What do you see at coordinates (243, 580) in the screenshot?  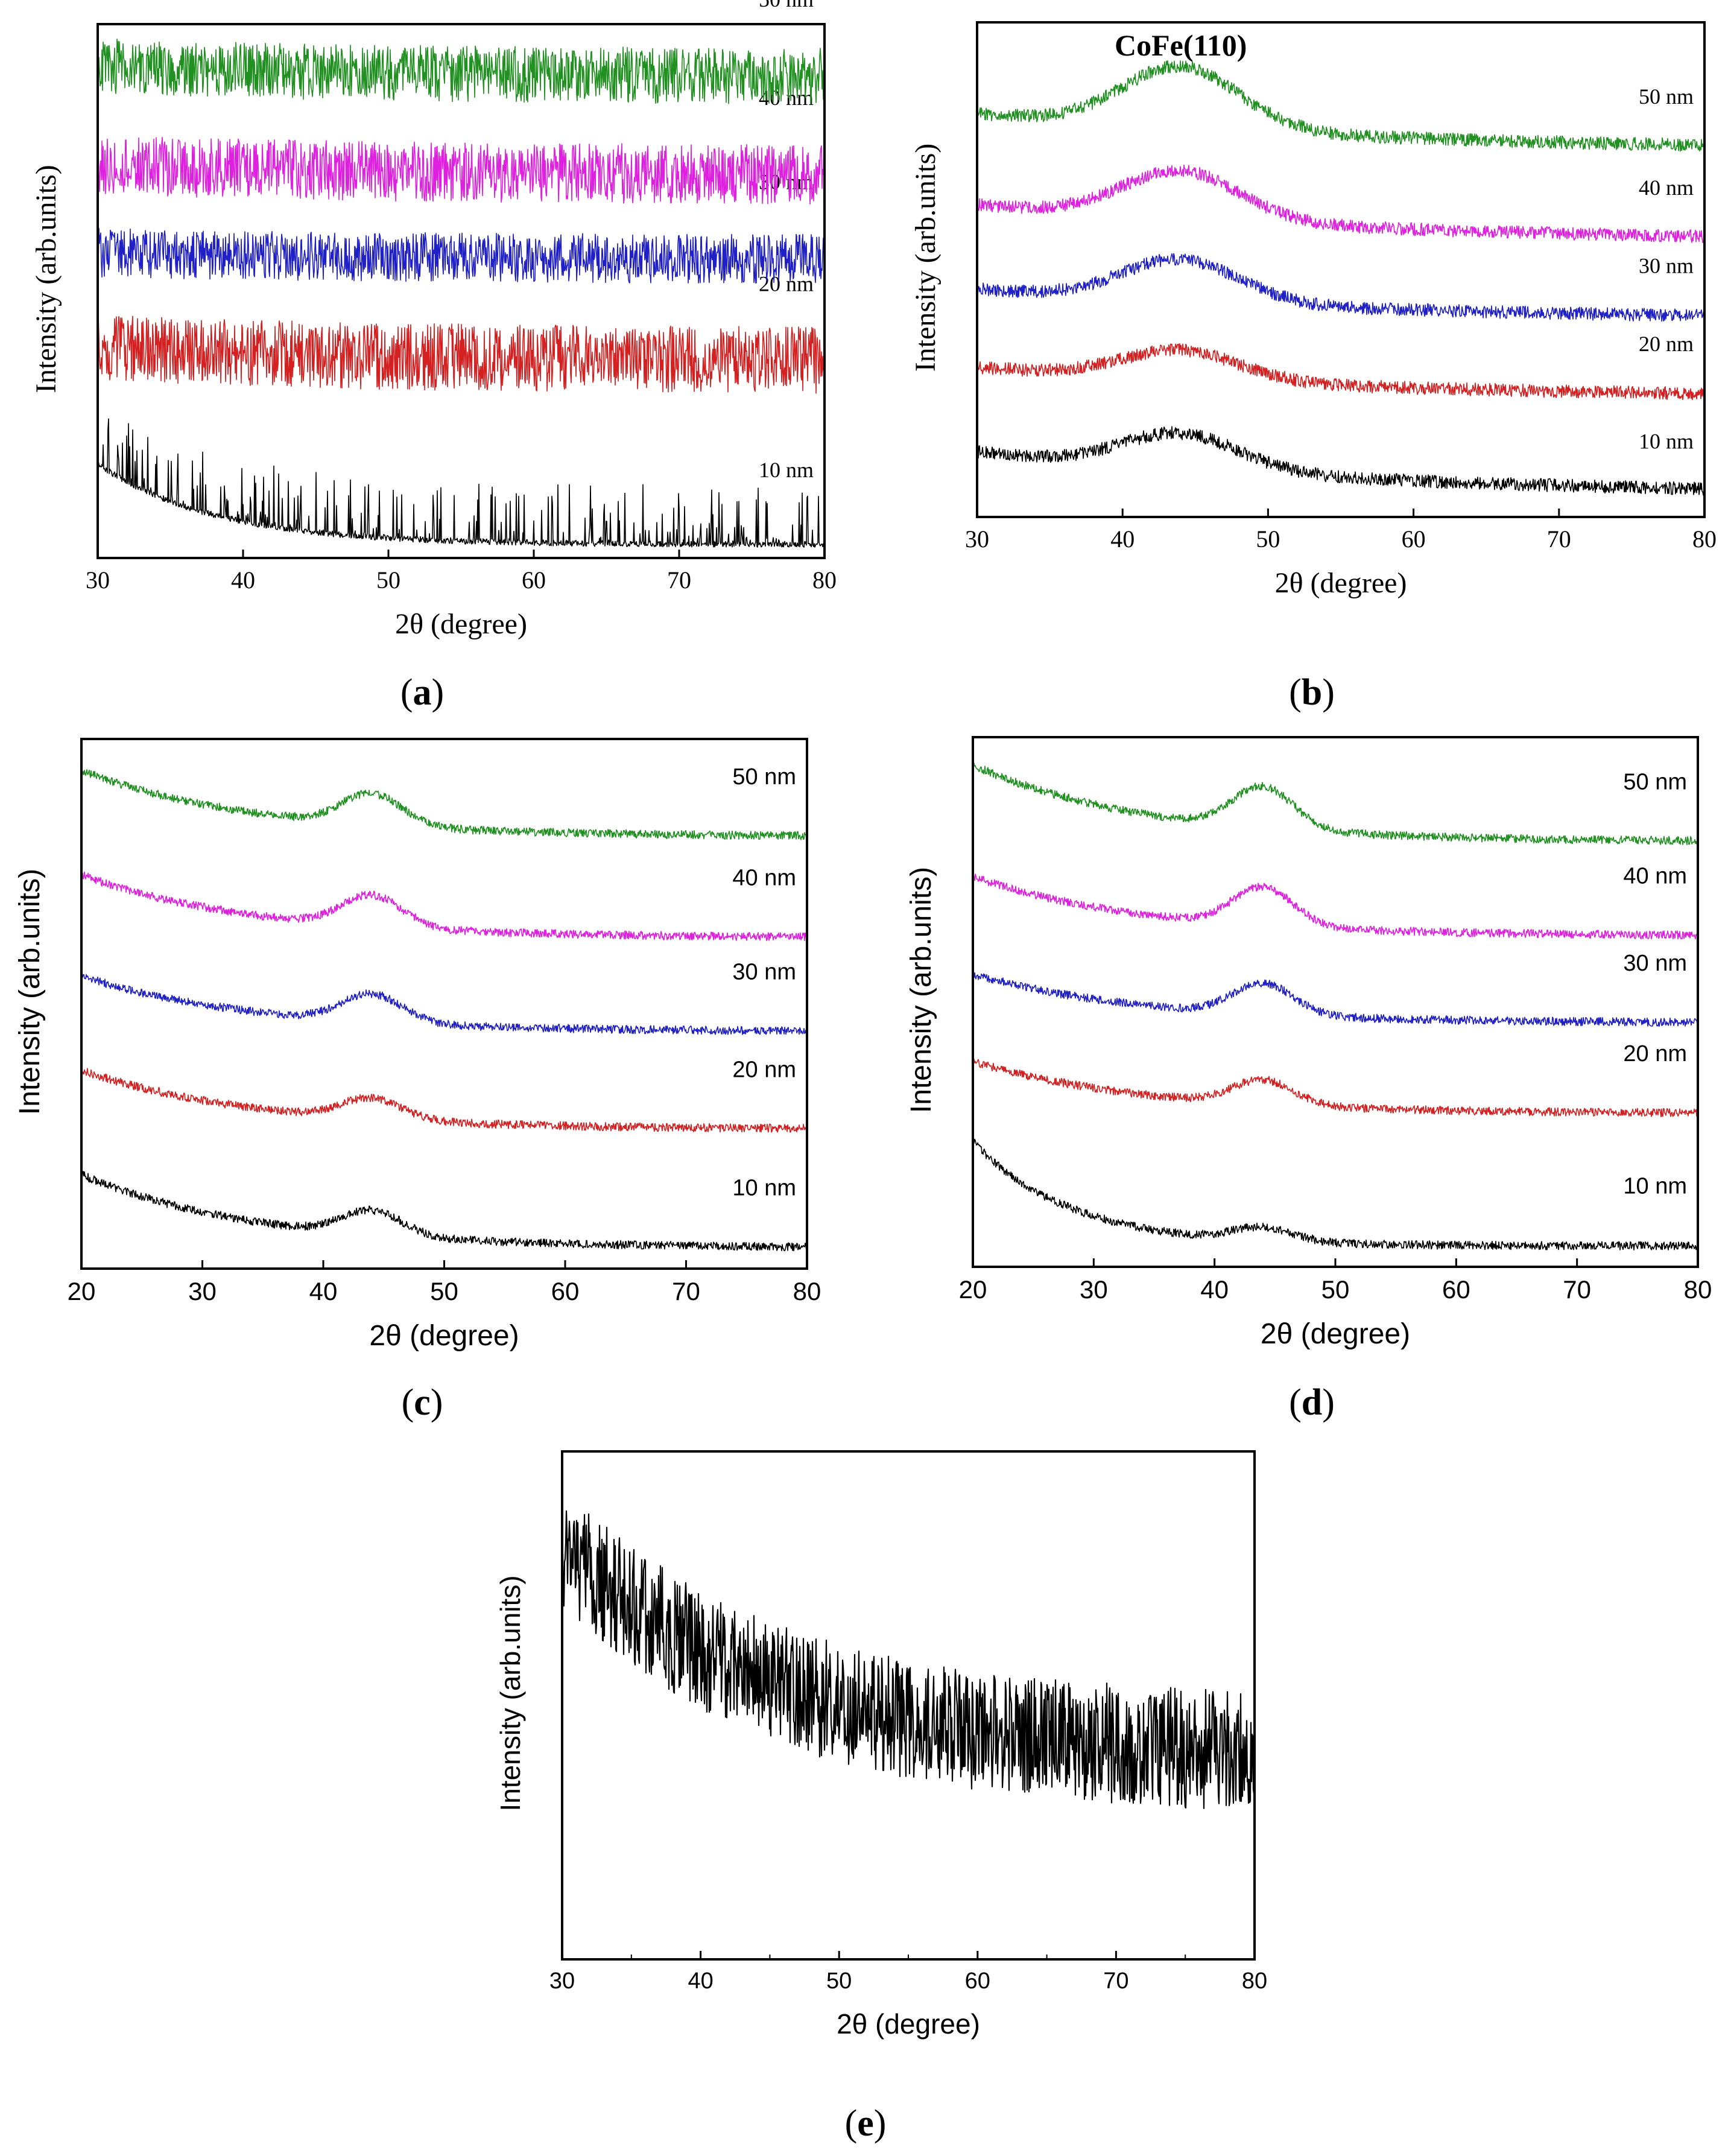 I see `x-tick-label-a-40: 40` at bounding box center [243, 580].